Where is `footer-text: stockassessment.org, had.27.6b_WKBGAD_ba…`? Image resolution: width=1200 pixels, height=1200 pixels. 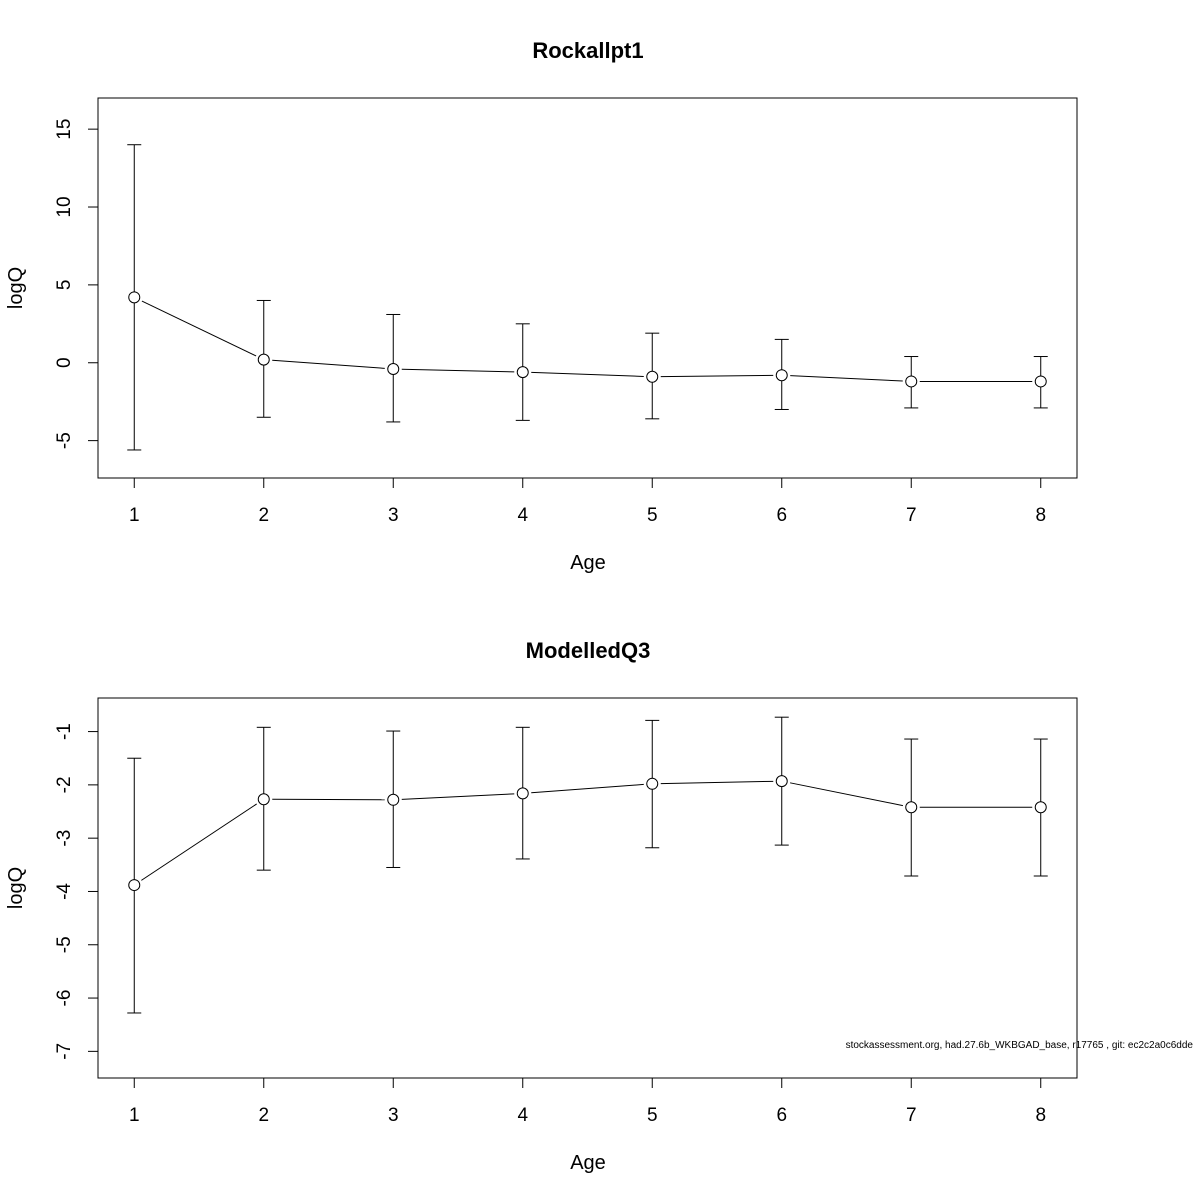
footer-text: stockassessment.org, had.27.6b_WKBGAD_ba… is located at coordinates (1020, 1045).